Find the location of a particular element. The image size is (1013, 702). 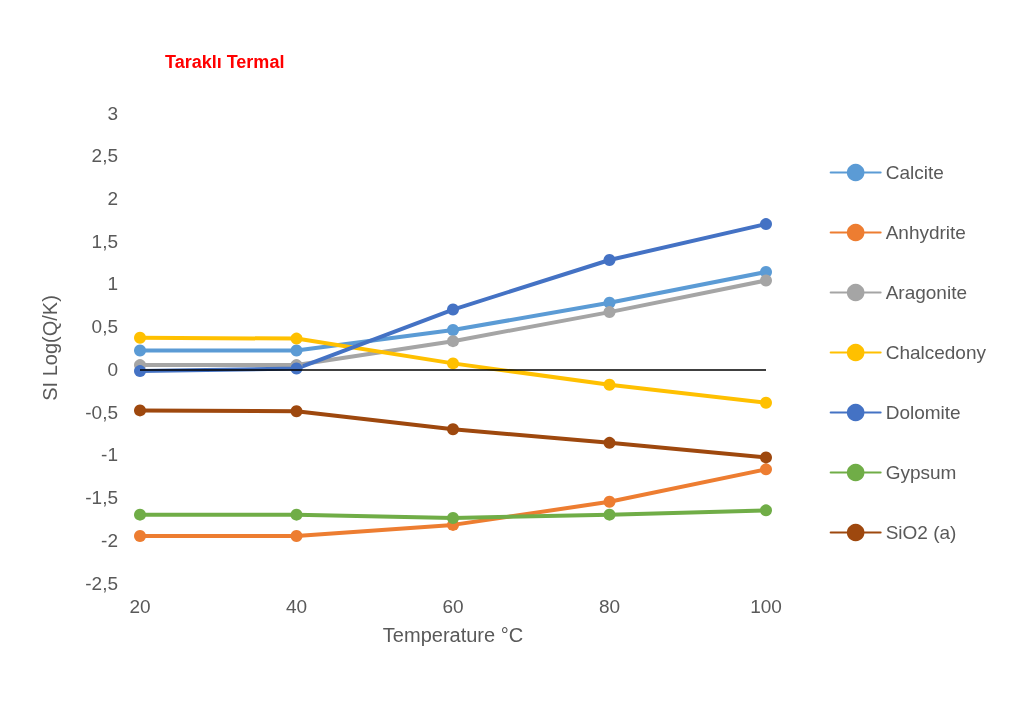

legend-label: Gypsum is located at coordinates (921, 472).